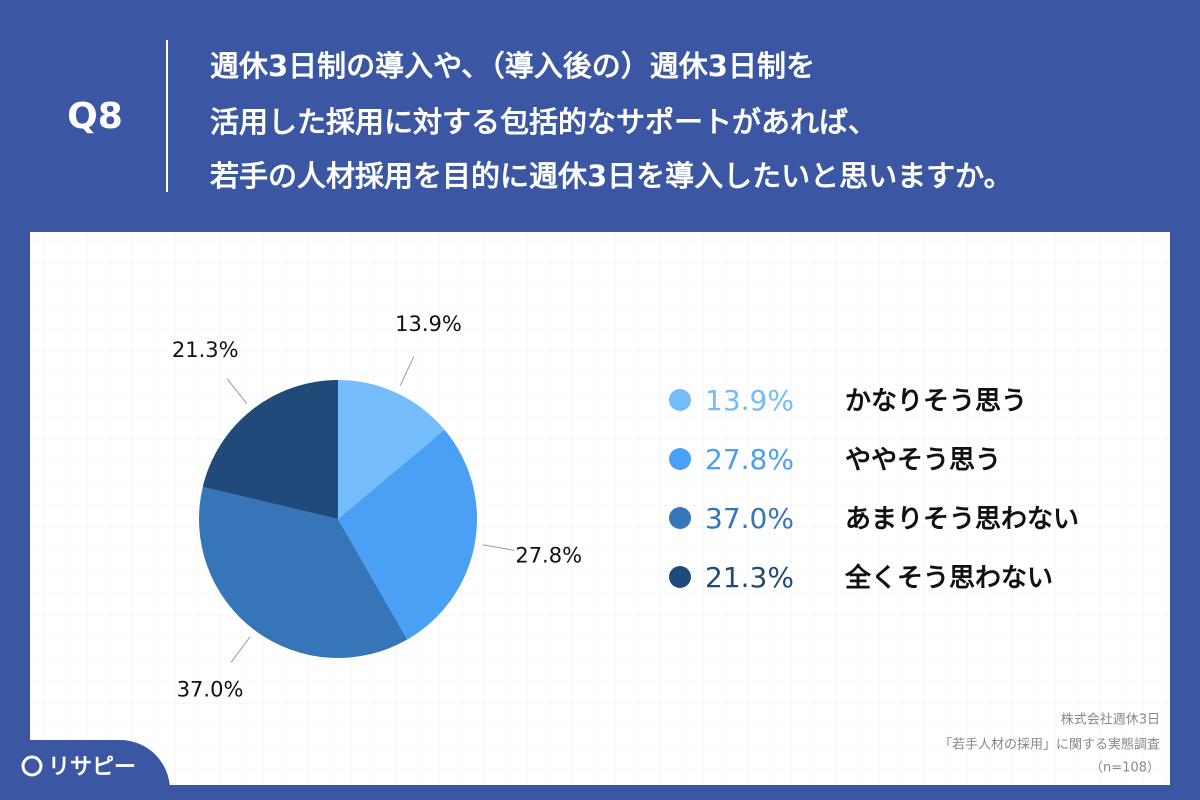  What do you see at coordinates (749, 459) in the screenshot?
I see `legend-value: 27.8%` at bounding box center [749, 459].